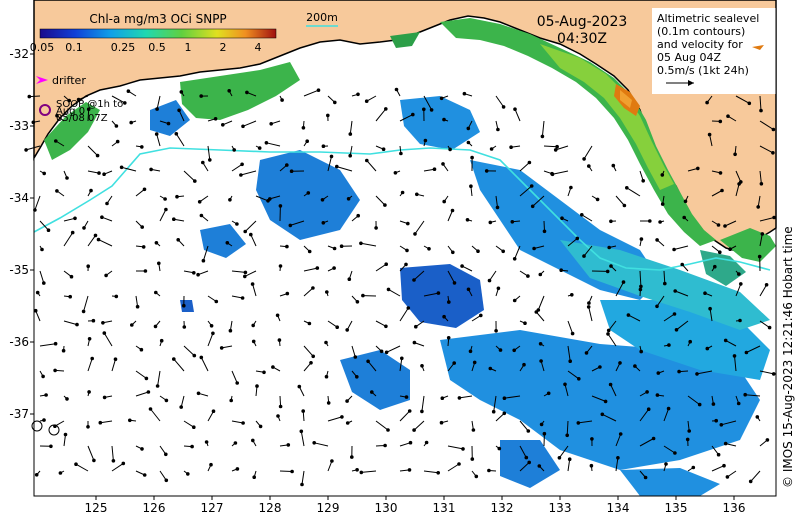  Describe the element at coordinates (689, 57) in the screenshot. I see `legend-line: 05 Aug 04Z` at that location.